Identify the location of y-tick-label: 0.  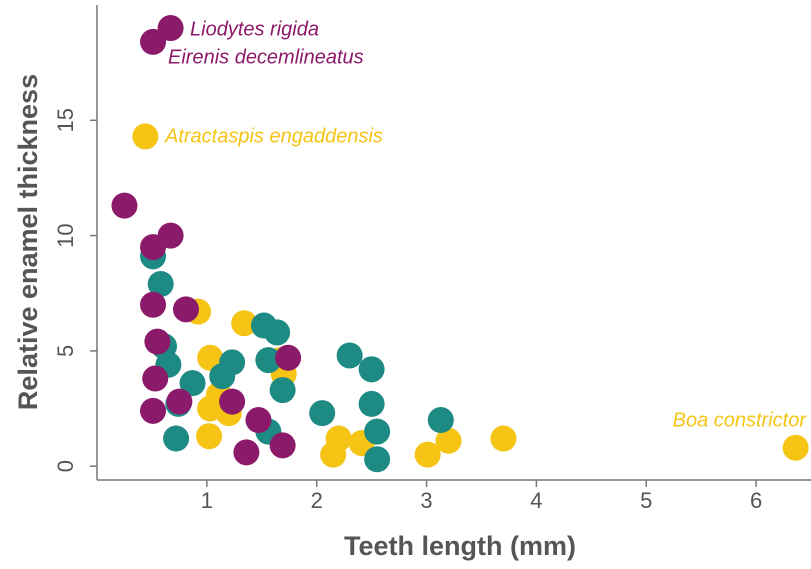
(65, 466).